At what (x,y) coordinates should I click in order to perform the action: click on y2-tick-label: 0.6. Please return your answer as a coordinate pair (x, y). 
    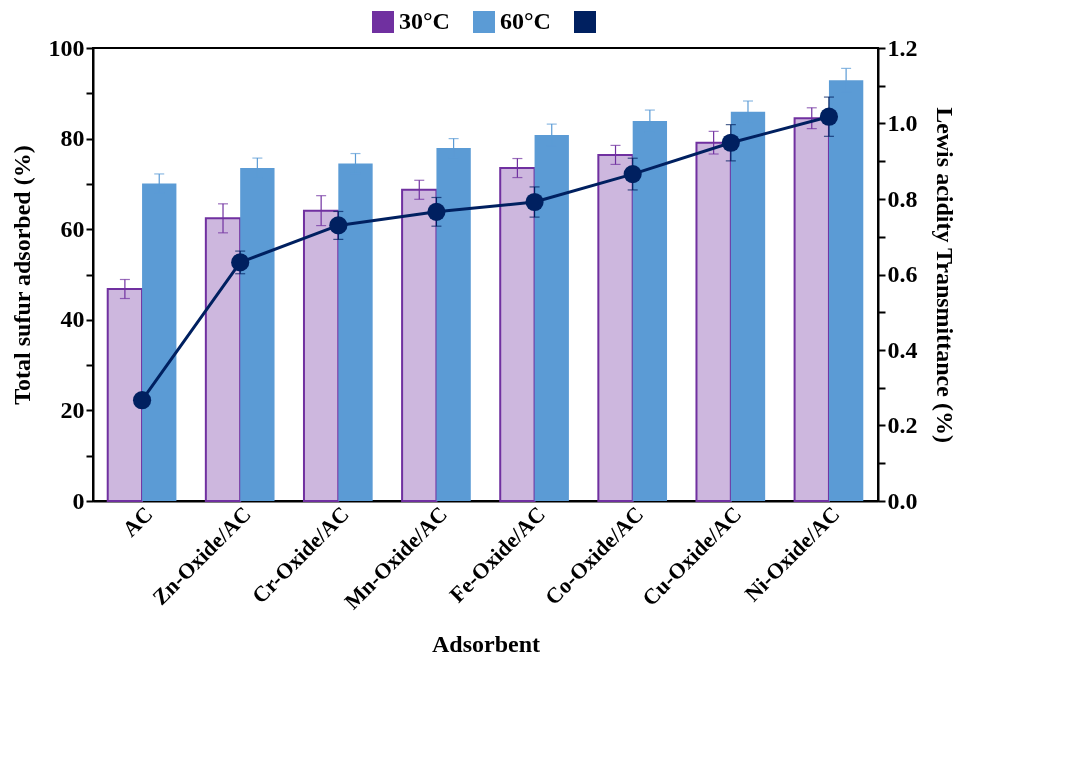
    Looking at the image, I should click on (902, 274).